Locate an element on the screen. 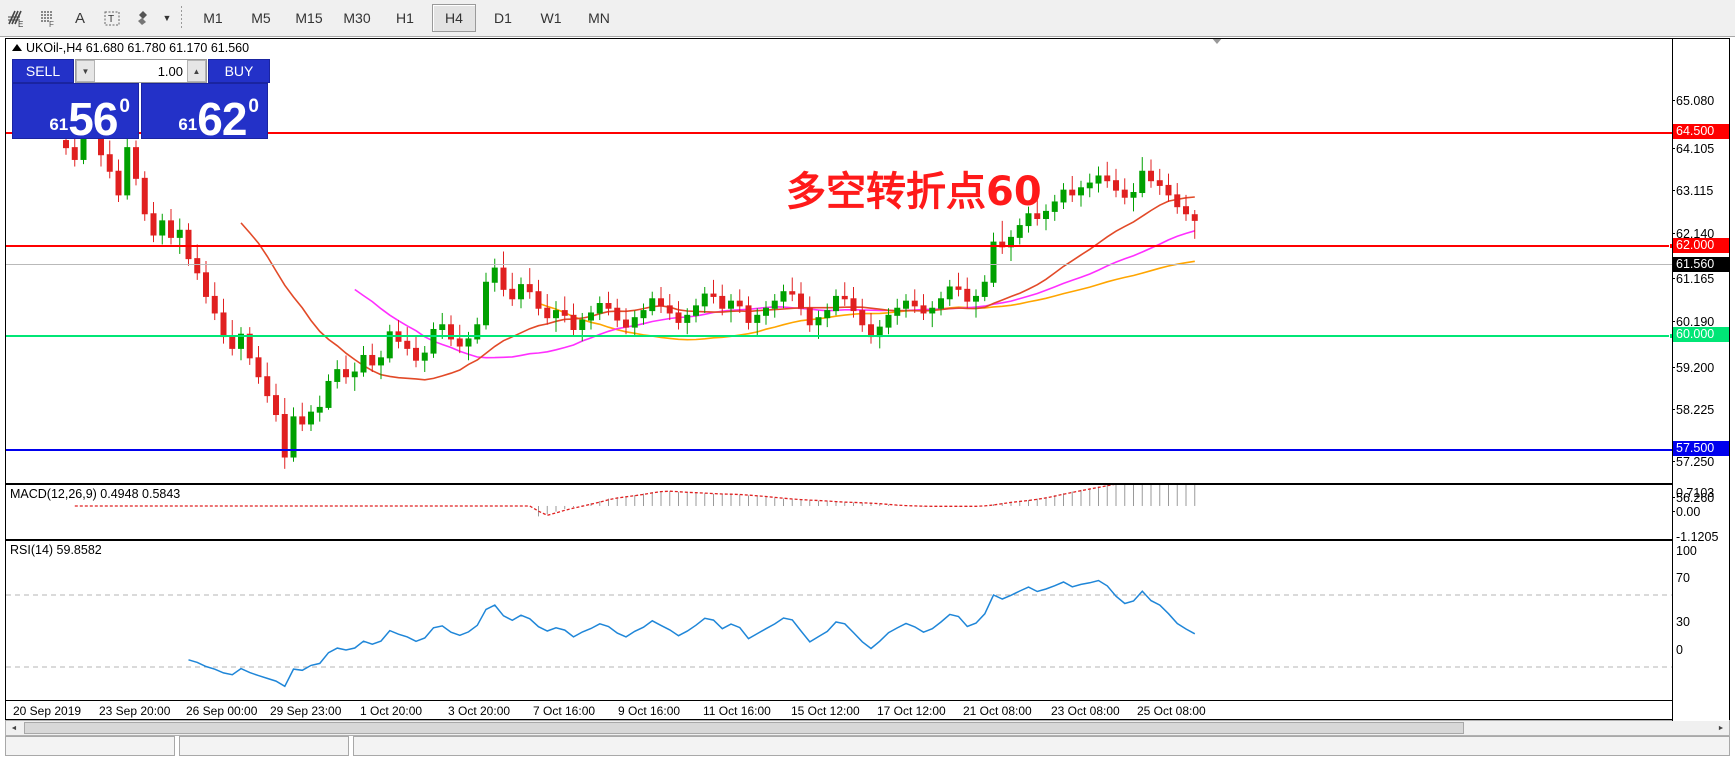 Image resolution: width=1735 pixels, height=757 pixels. rsi-scale-tick: 0 is located at coordinates (1679, 650).